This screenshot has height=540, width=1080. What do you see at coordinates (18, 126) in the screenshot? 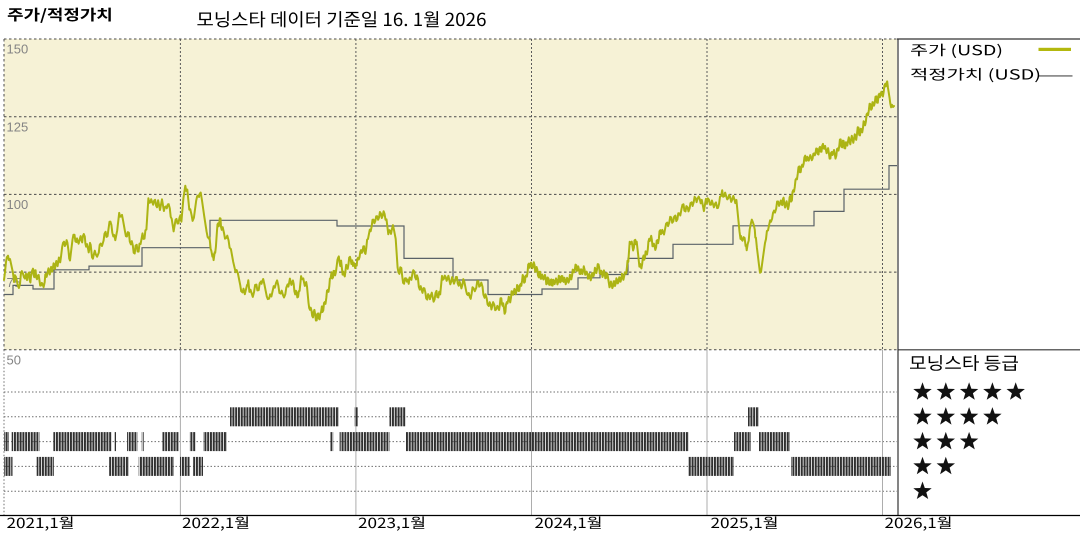
I see `svg-text: 125` at bounding box center [18, 126].